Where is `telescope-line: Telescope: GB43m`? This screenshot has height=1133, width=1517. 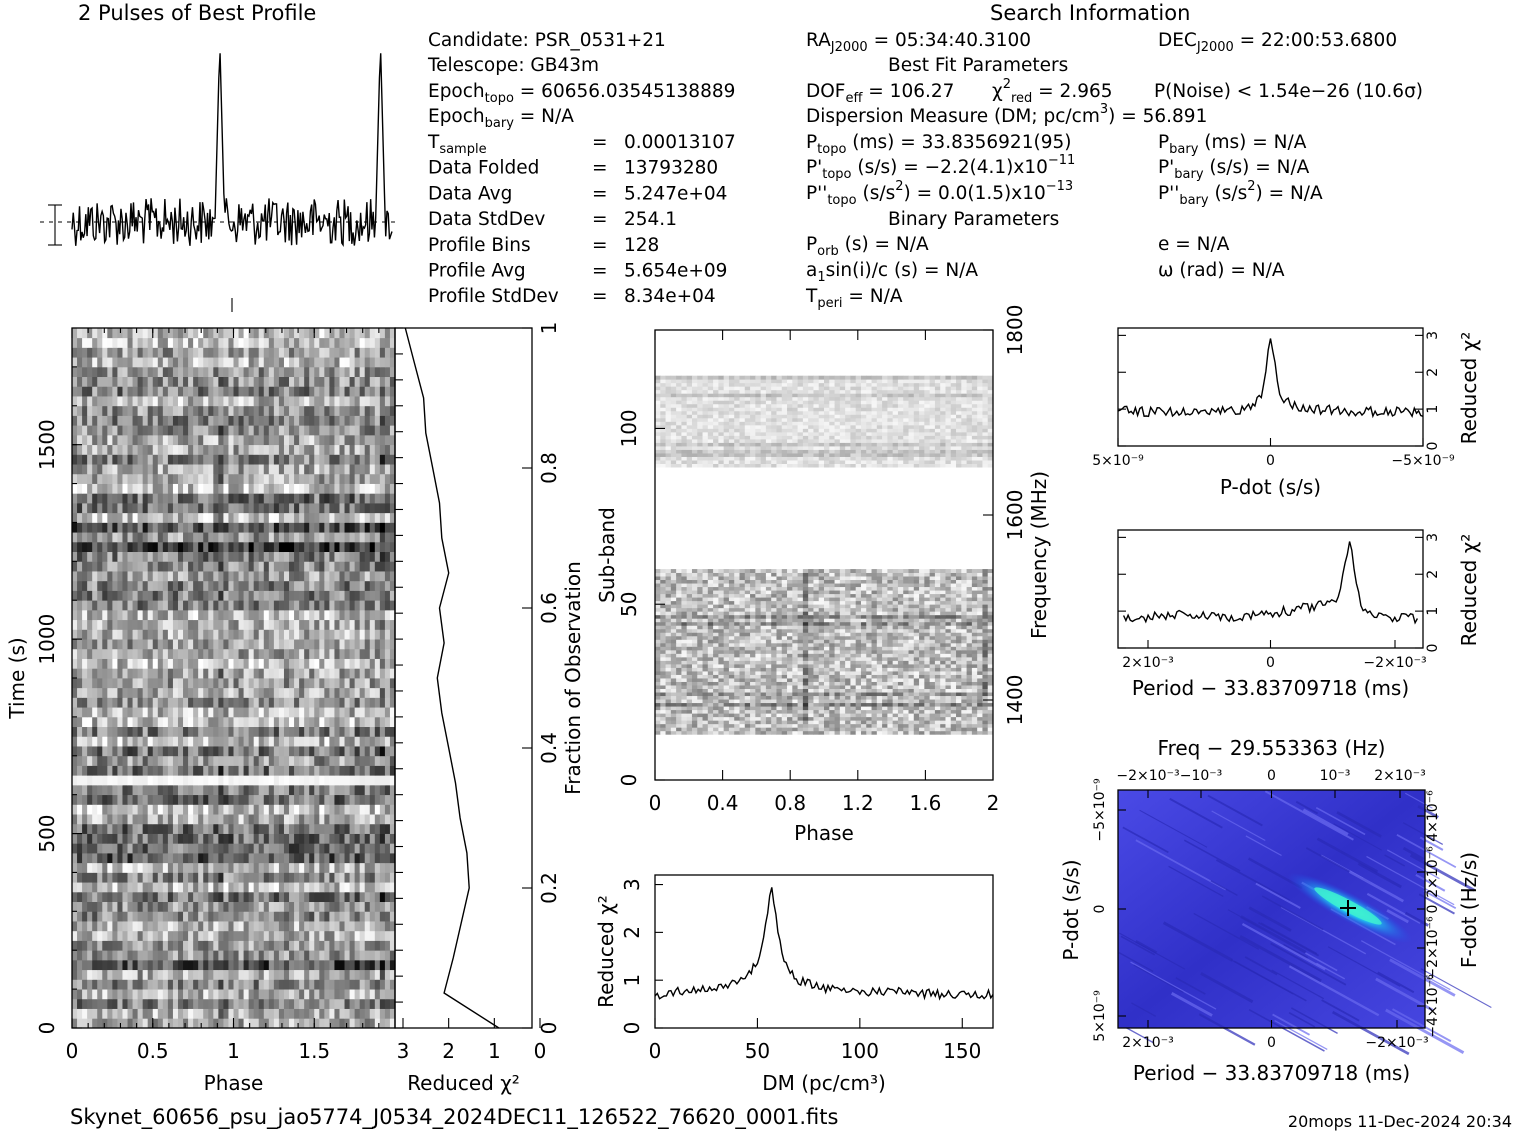
telescope-line: Telescope: GB43m is located at coordinates (513, 65).